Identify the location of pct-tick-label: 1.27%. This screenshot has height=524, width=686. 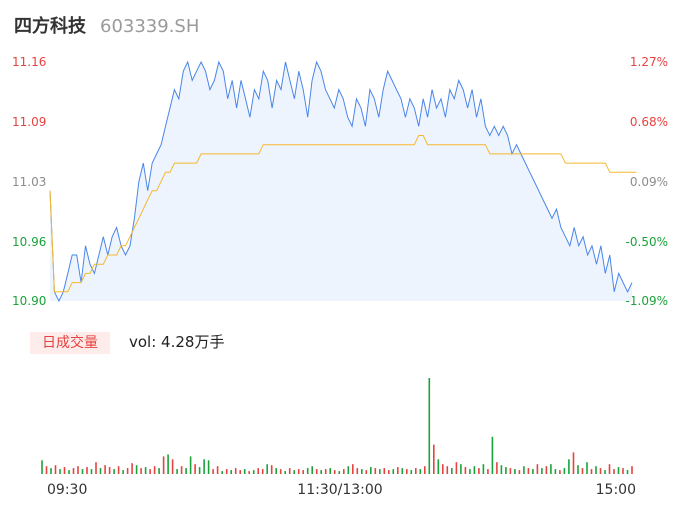
(649, 62).